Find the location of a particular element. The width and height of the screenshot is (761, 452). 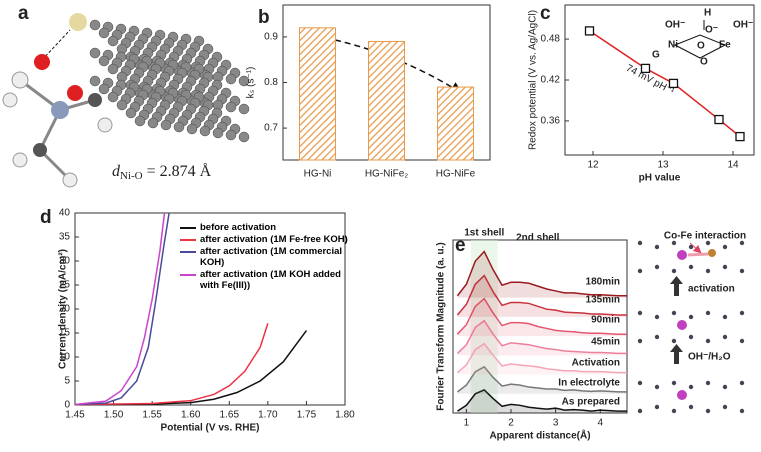

inset-bonds is located at coordinates (700, 39).